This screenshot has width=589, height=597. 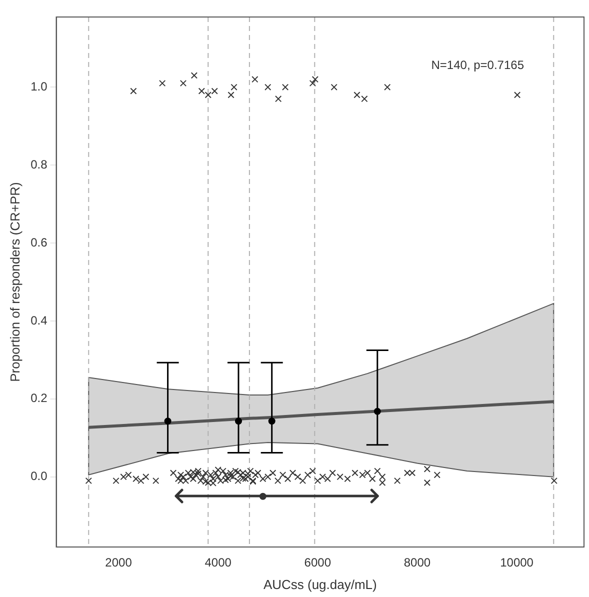 I want to click on x-tick-label: 8000, so click(x=417, y=563).